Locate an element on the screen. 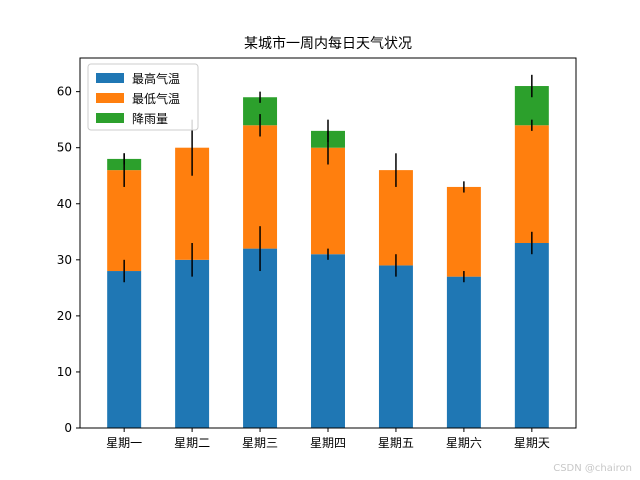 The height and width of the screenshot is (480, 640). x-tick-label-1: 星期一 is located at coordinates (124, 443).